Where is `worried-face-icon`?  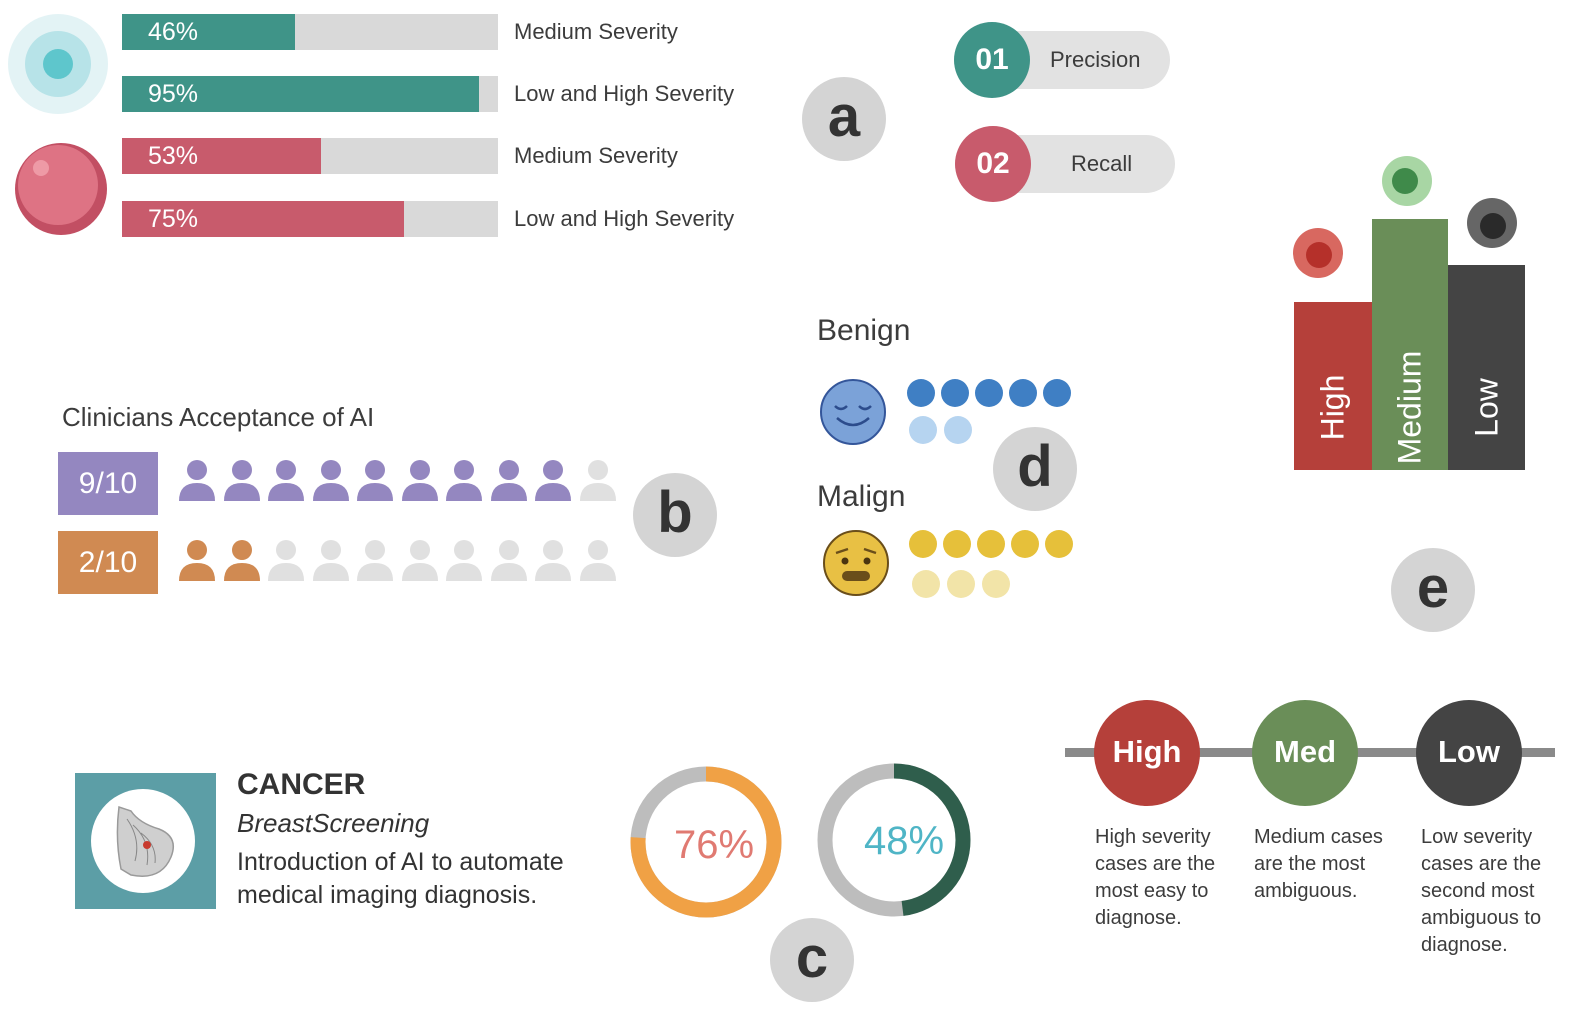
worried-face-icon is located at coordinates (856, 563).